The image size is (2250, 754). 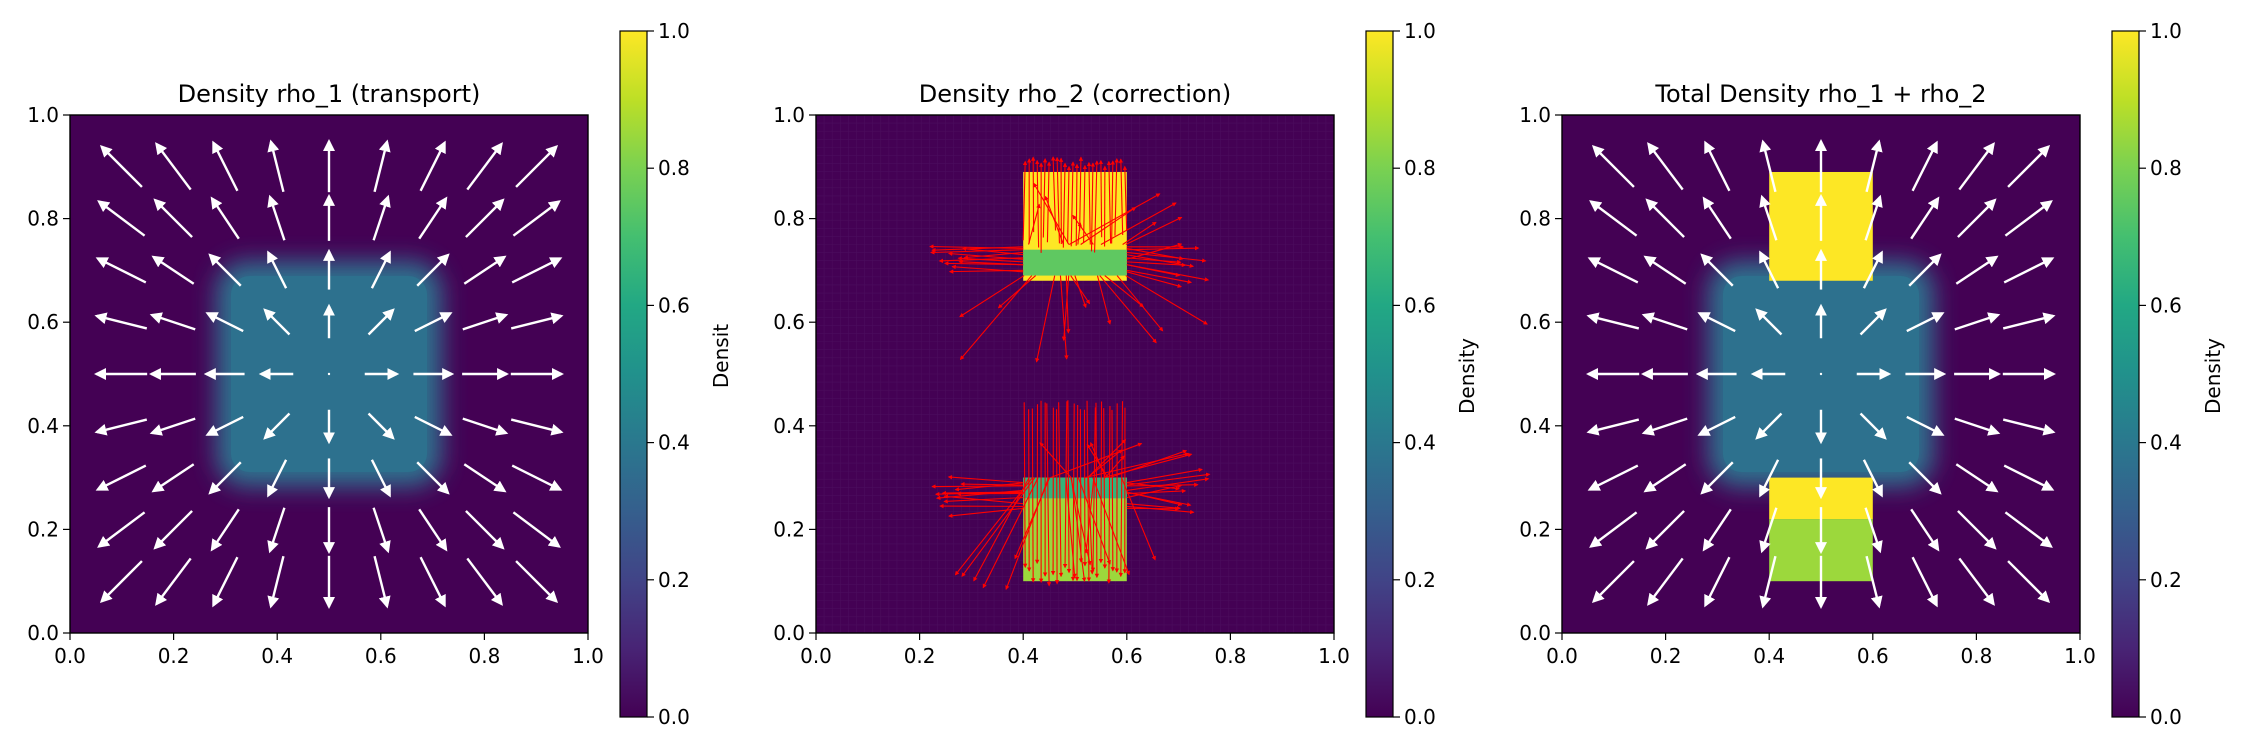 What do you see at coordinates (721, 356) in the screenshot?
I see `colorbar-label: Densit` at bounding box center [721, 356].